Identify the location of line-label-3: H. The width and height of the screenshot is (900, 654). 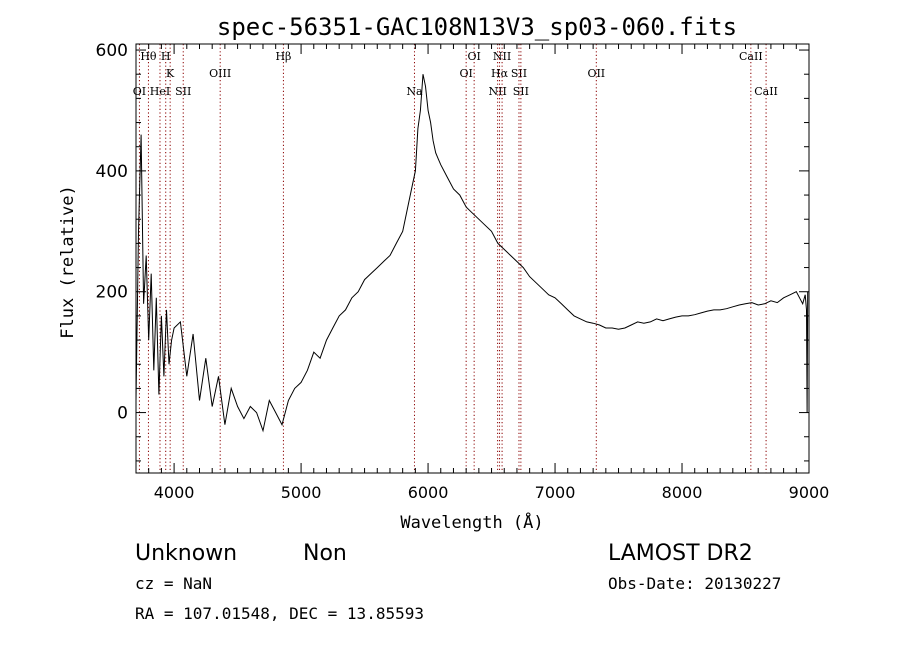
(166, 56).